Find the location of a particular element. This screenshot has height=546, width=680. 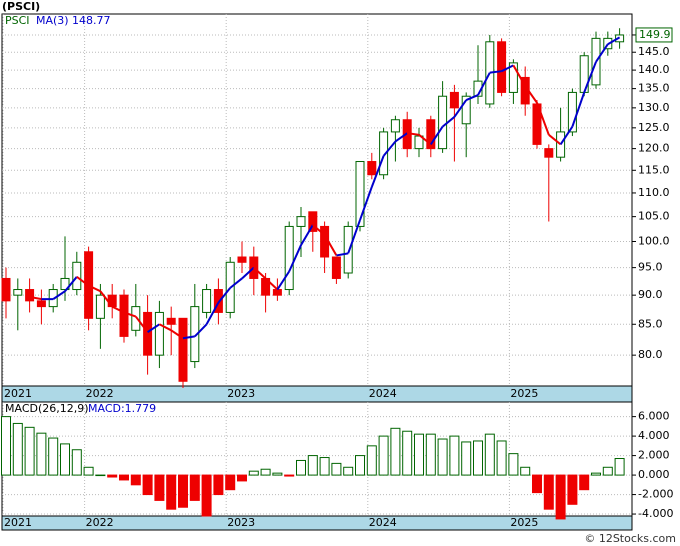

y-tick-label: 135.0 is located at coordinates (654, 88).